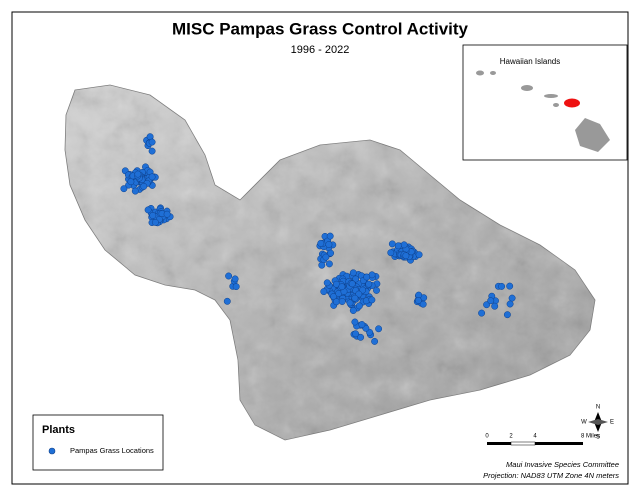  I want to click on island-maui, so click(572, 103).